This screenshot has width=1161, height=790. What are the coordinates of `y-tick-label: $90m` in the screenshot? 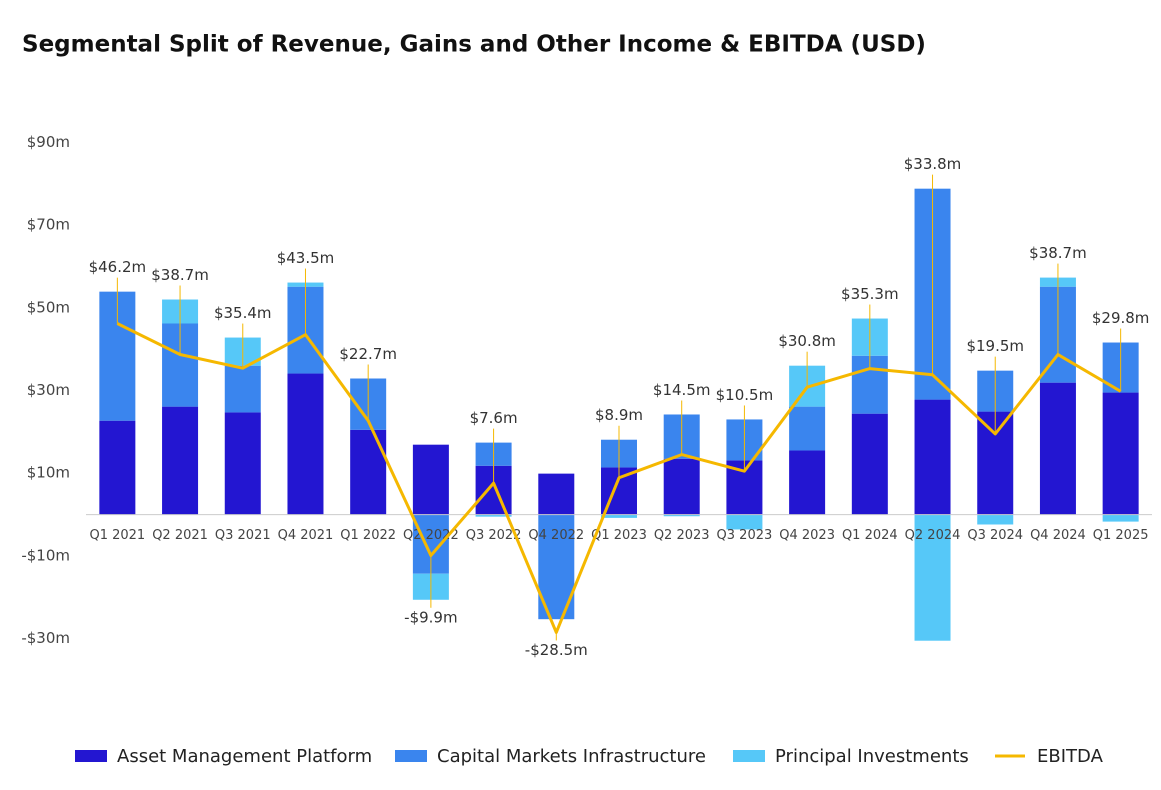 It's located at (48, 142).